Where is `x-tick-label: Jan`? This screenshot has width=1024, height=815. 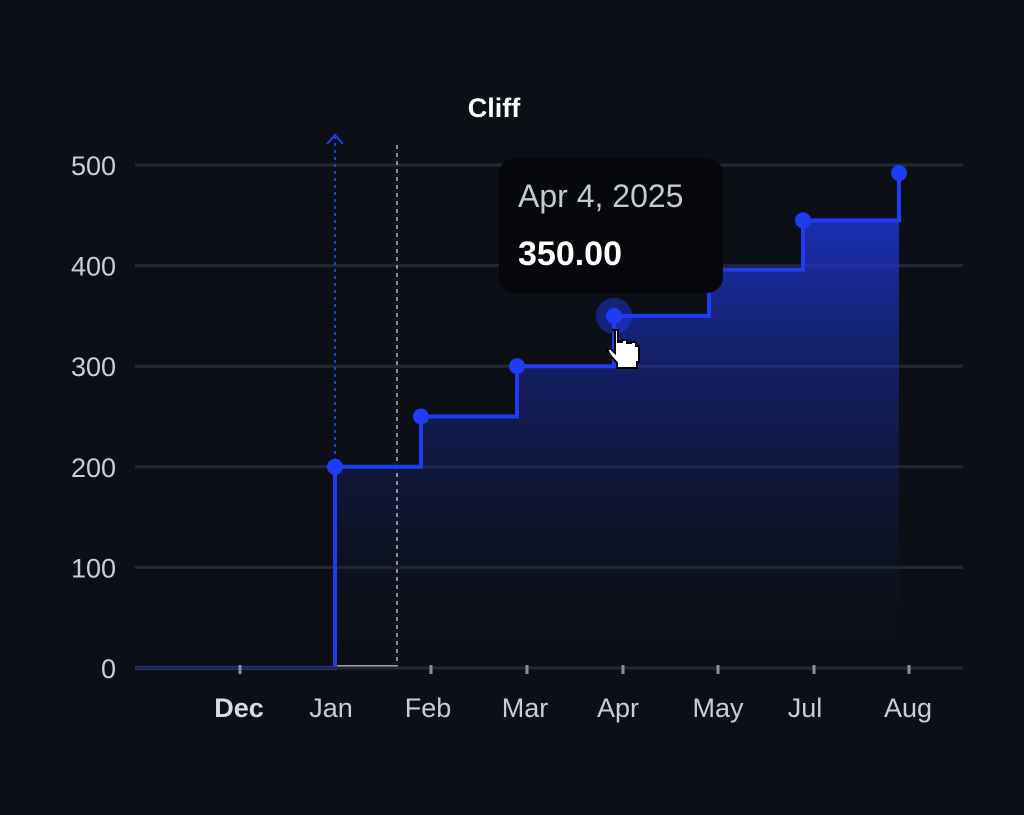
x-tick-label: Jan is located at coordinates (331, 708).